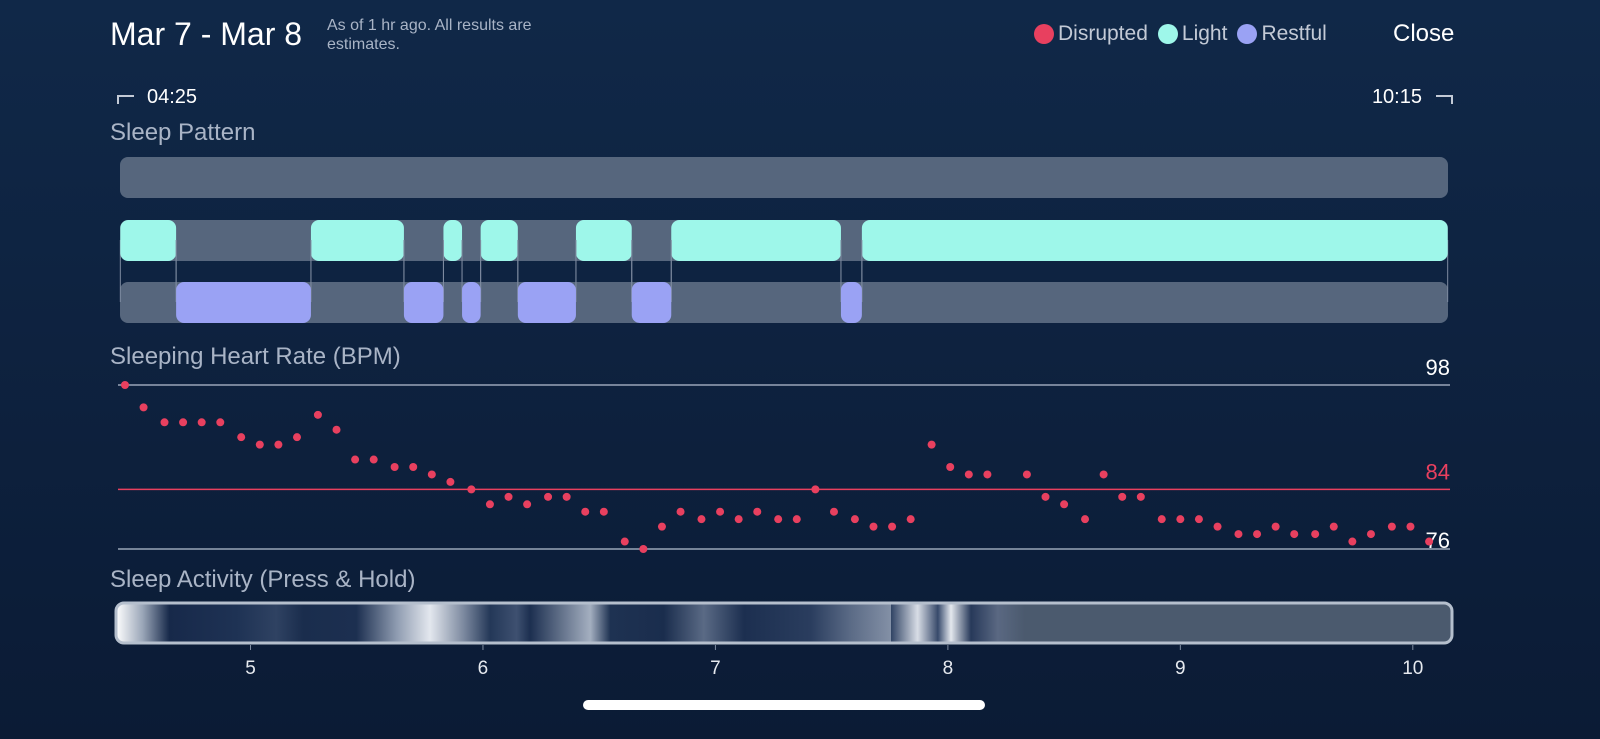  I want to click on section-title: Sleeping Heart Rate (BPM), so click(255, 356).